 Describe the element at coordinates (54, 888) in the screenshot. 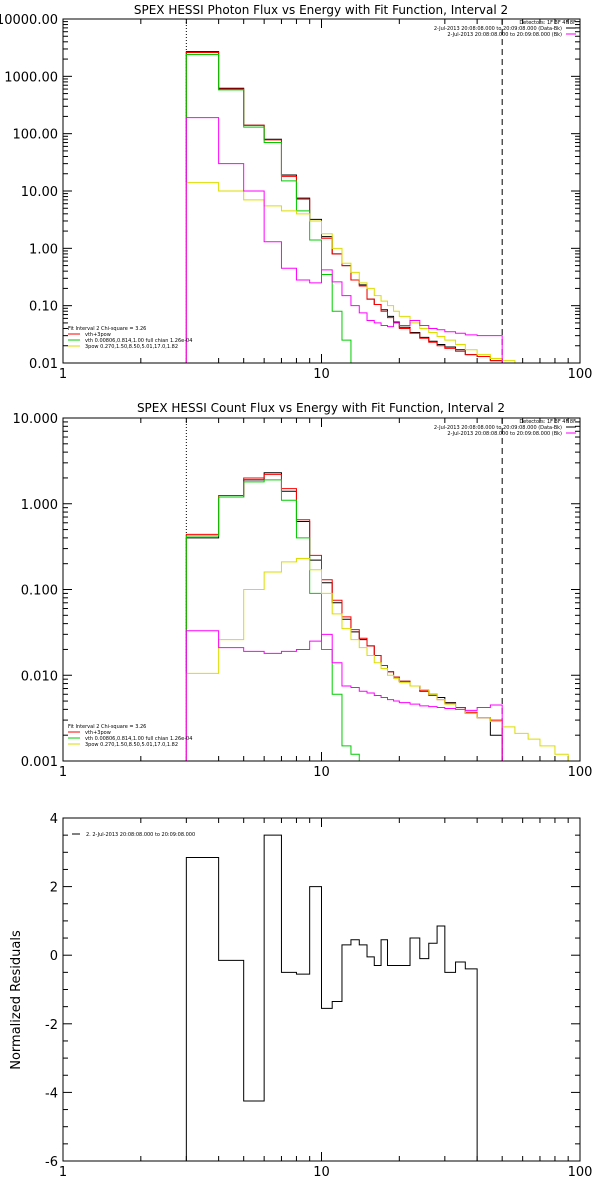

I see `y-tick-label: 2` at that location.